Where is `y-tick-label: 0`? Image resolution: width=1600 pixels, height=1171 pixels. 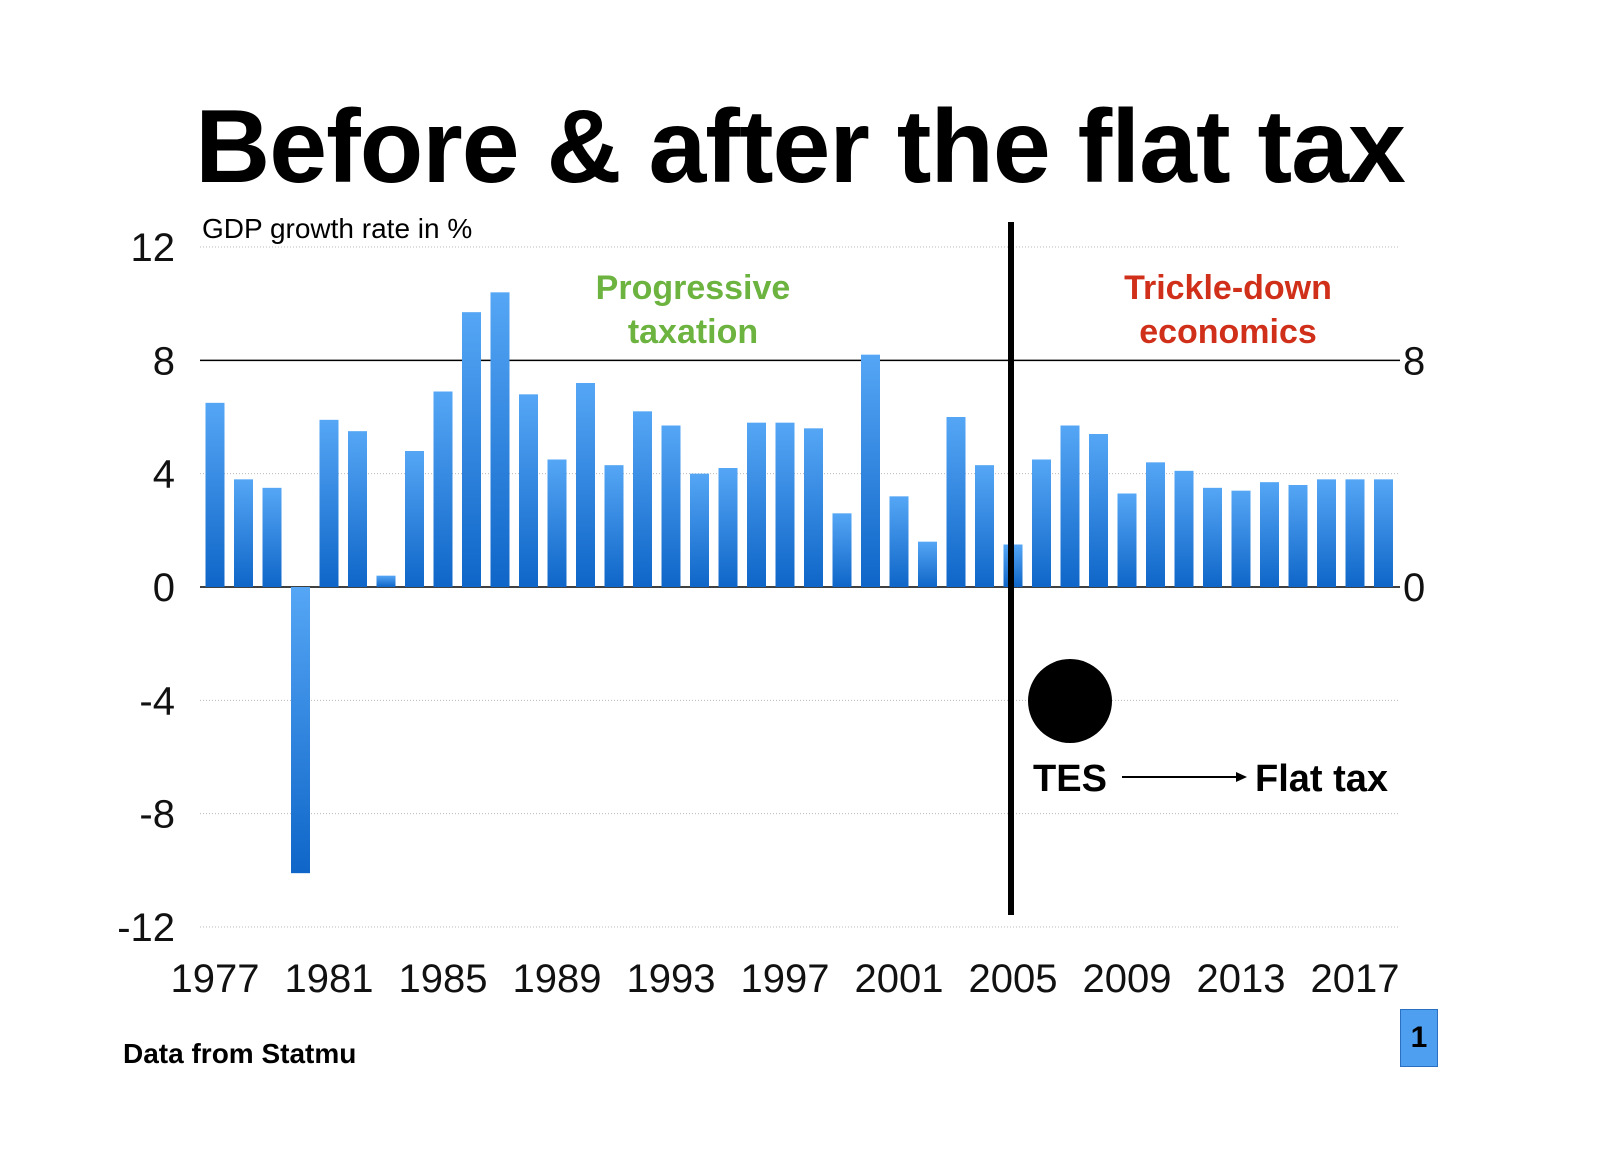
y-tick-label: 0 is located at coordinates (164, 588).